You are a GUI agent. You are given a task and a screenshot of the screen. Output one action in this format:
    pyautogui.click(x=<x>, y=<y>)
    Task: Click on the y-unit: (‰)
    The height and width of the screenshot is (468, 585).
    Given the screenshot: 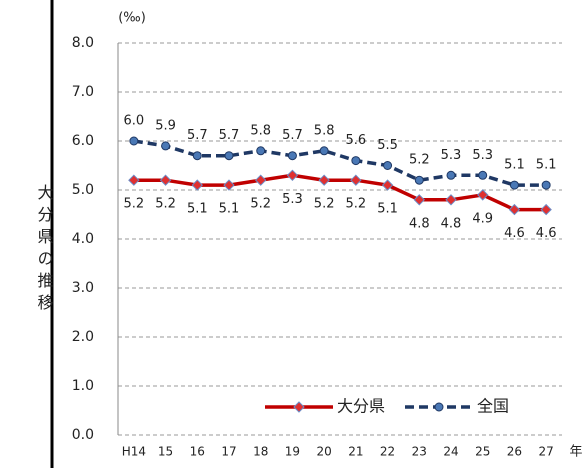 What is the action you would take?
    pyautogui.click(x=132, y=18)
    